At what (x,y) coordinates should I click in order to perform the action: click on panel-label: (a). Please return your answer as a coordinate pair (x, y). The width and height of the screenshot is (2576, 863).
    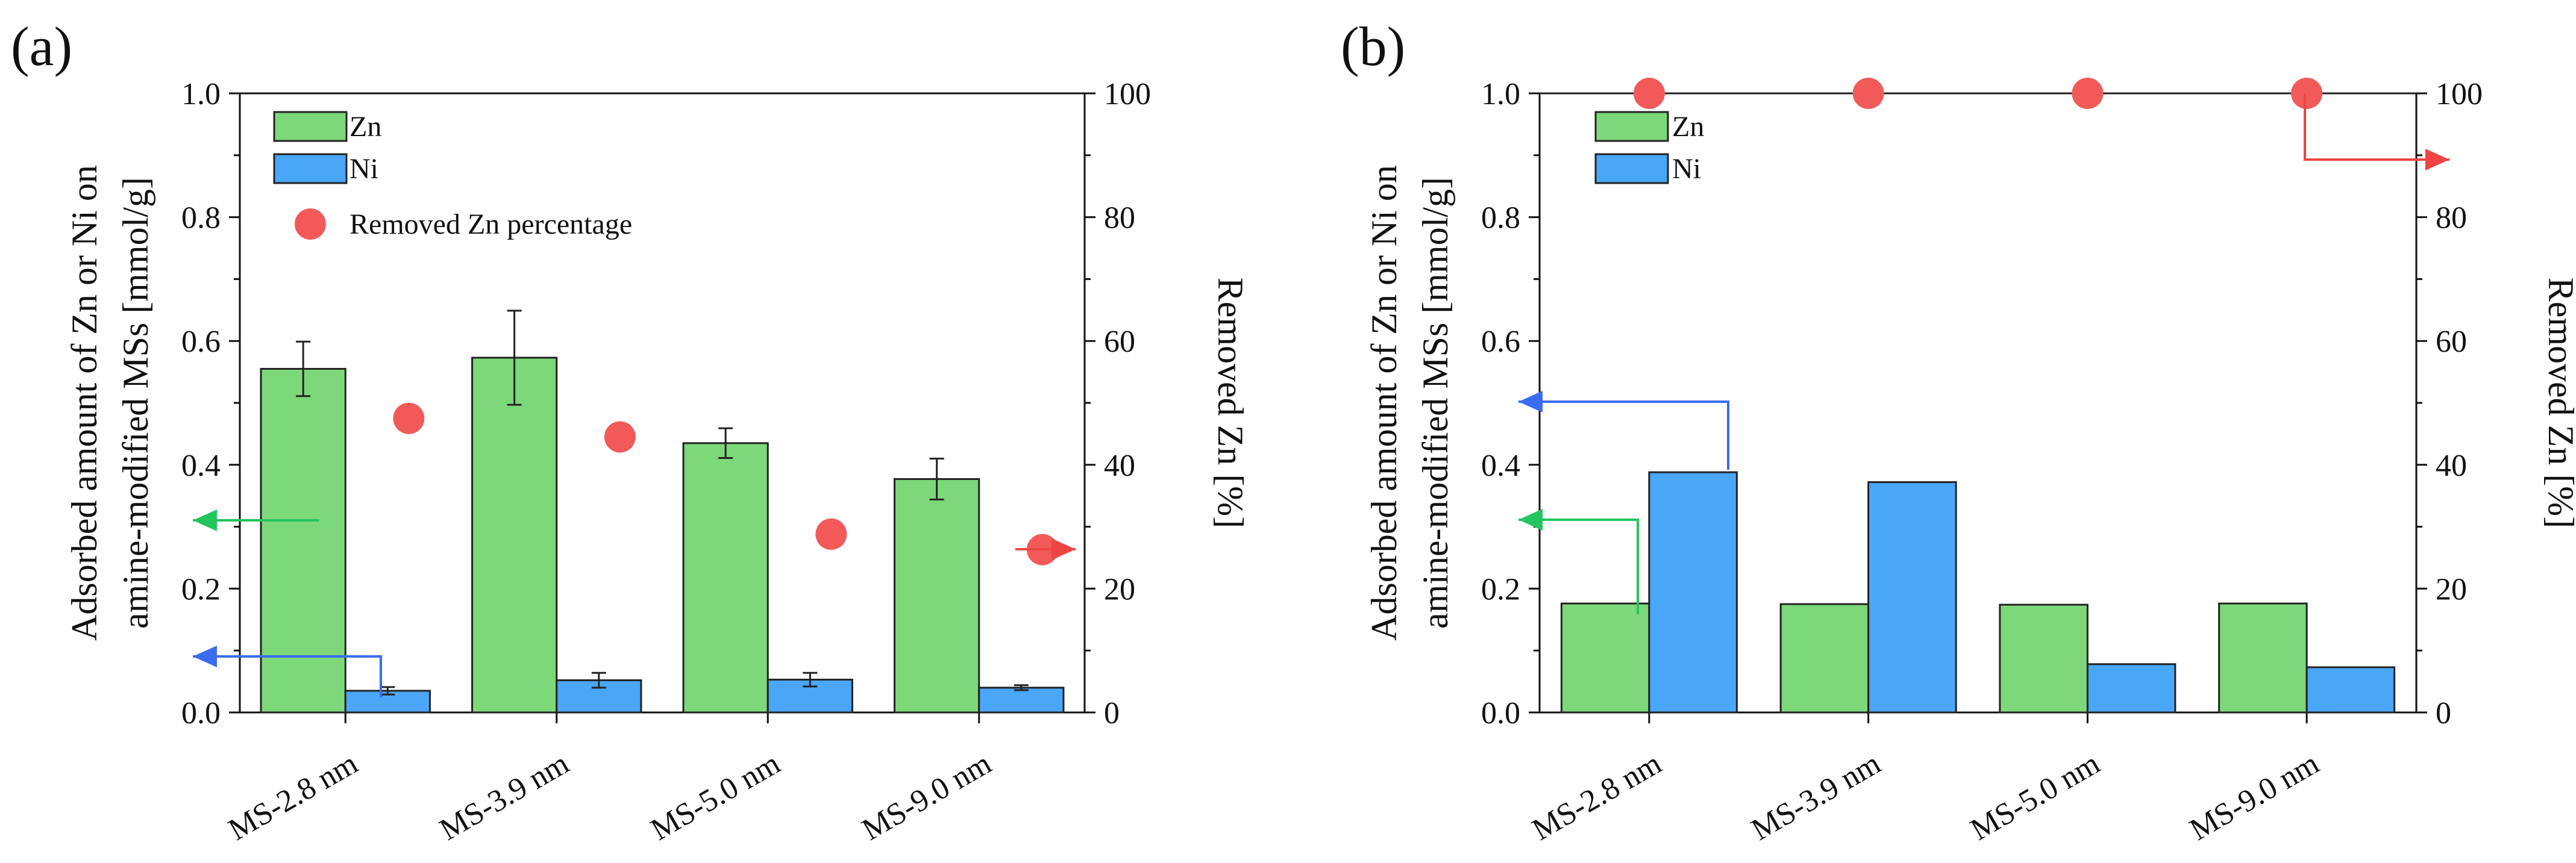
    Looking at the image, I should click on (41, 47).